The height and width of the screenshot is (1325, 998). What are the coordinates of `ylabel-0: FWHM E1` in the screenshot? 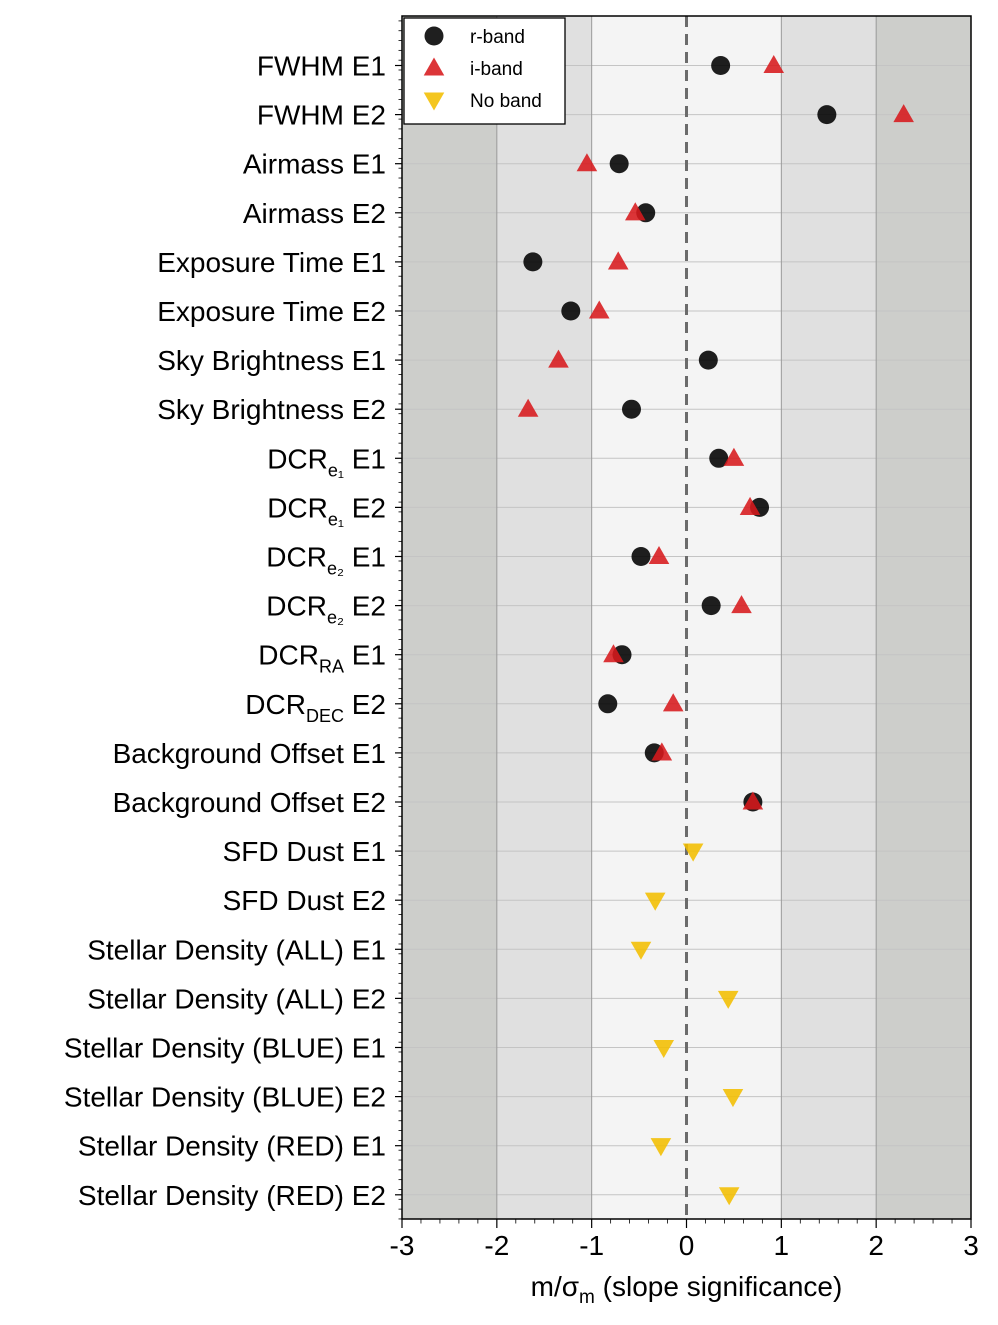 It's located at (321, 66).